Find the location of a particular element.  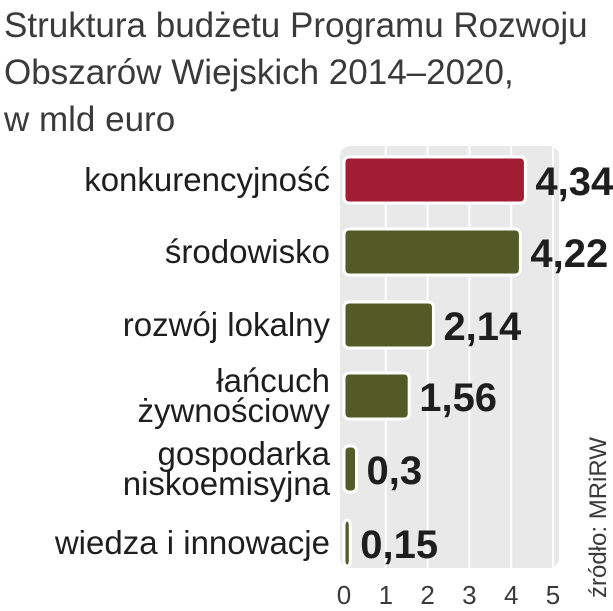

tick-label: 0 is located at coordinates (344, 595).